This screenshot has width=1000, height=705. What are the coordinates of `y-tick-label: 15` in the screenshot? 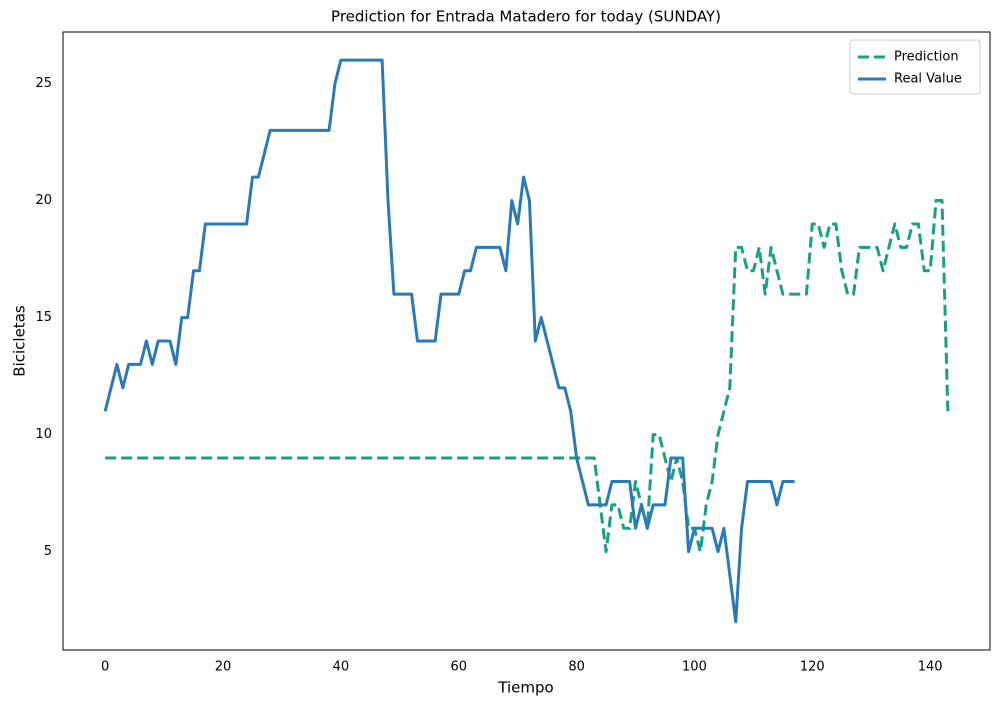 It's located at (43, 317).